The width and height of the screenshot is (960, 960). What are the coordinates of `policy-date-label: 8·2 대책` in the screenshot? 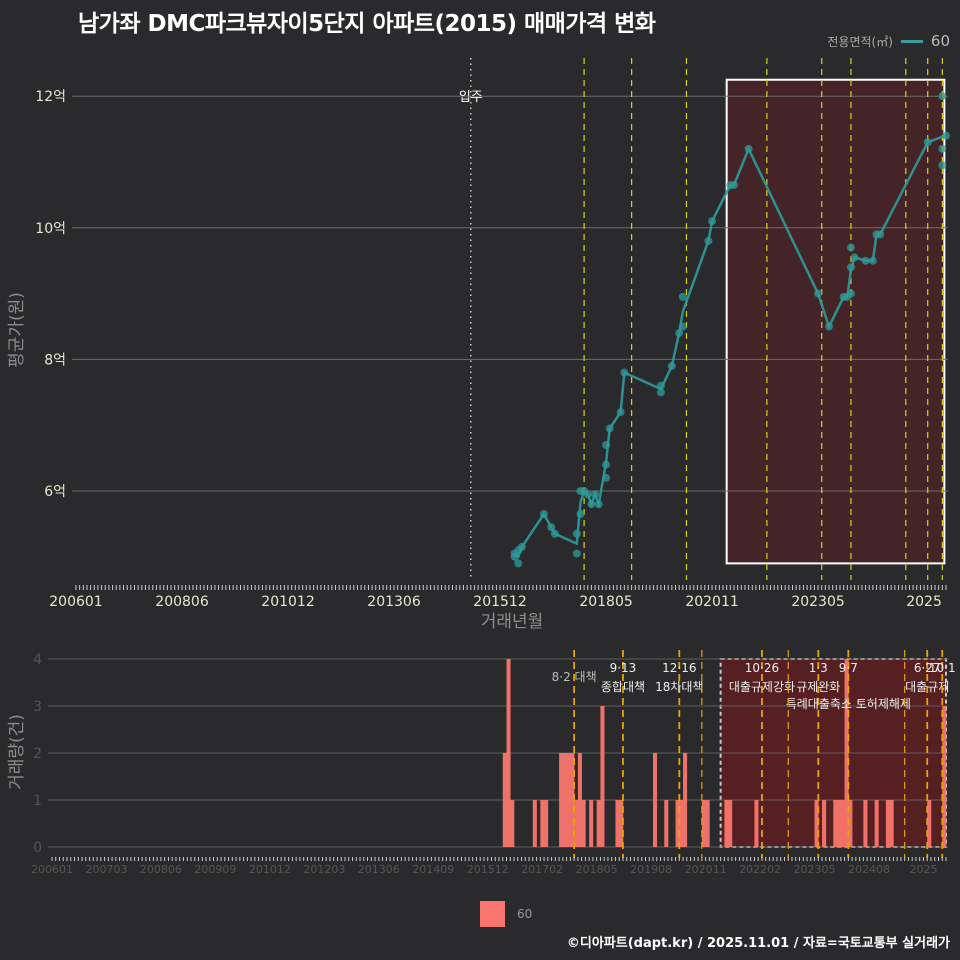 It's located at (574, 676).